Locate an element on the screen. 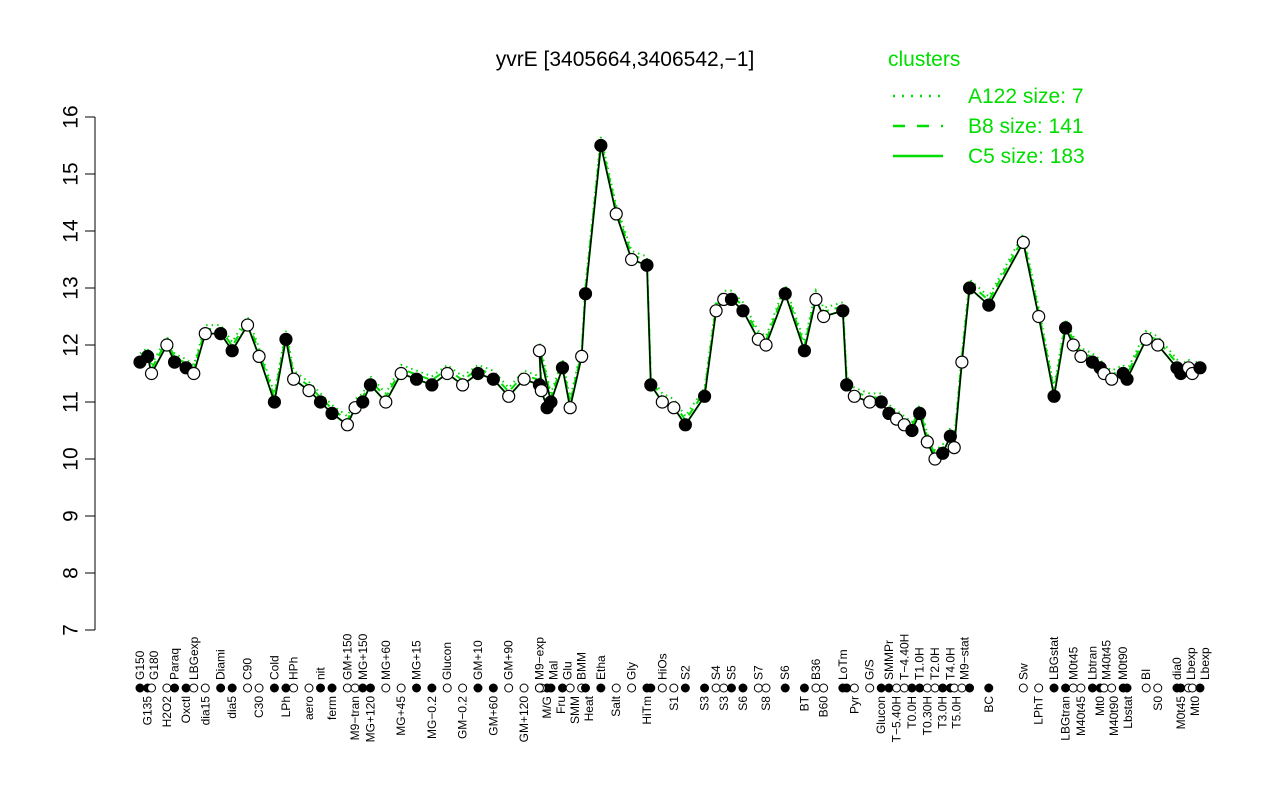  x-tick-label: S3 is located at coordinates (705, 703).